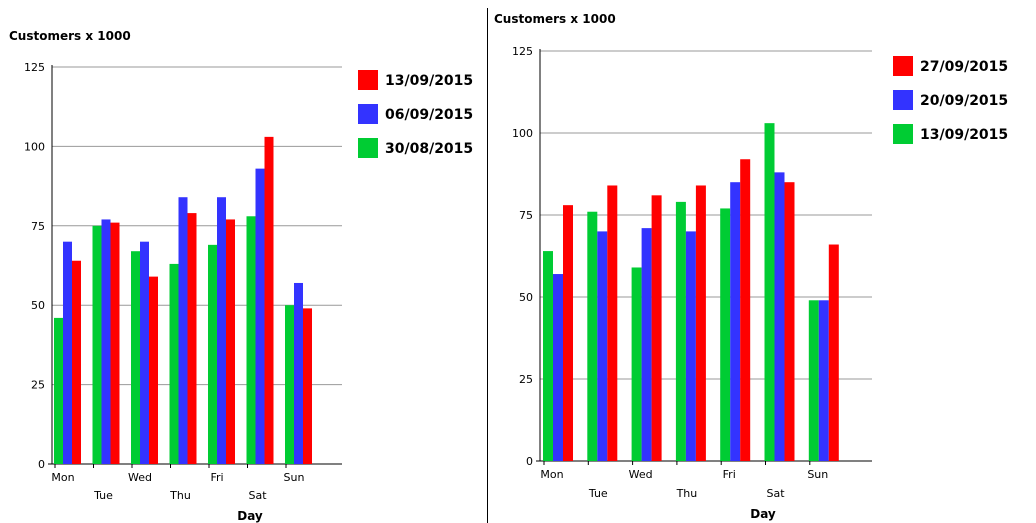 This screenshot has height=523, width=1036. Describe the element at coordinates (964, 101) in the screenshot. I see `legend-label: 20/09/2015` at that location.